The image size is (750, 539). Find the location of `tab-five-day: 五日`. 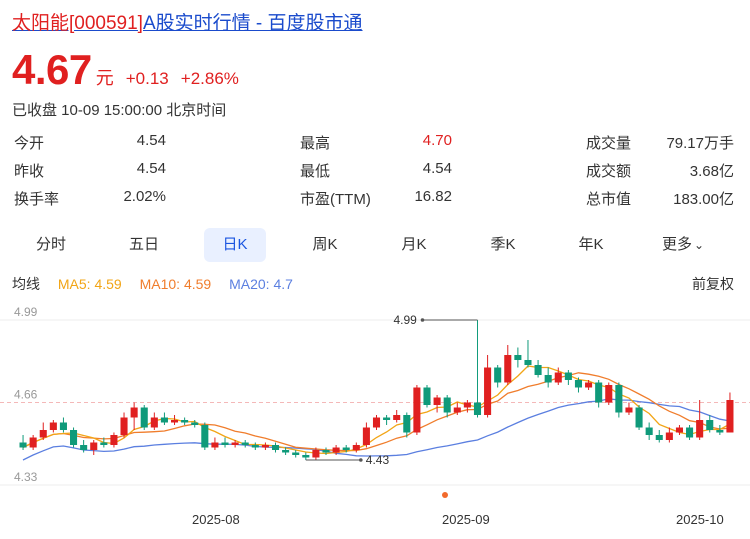

tab-five-day: 五日 is located at coordinates (143, 244).